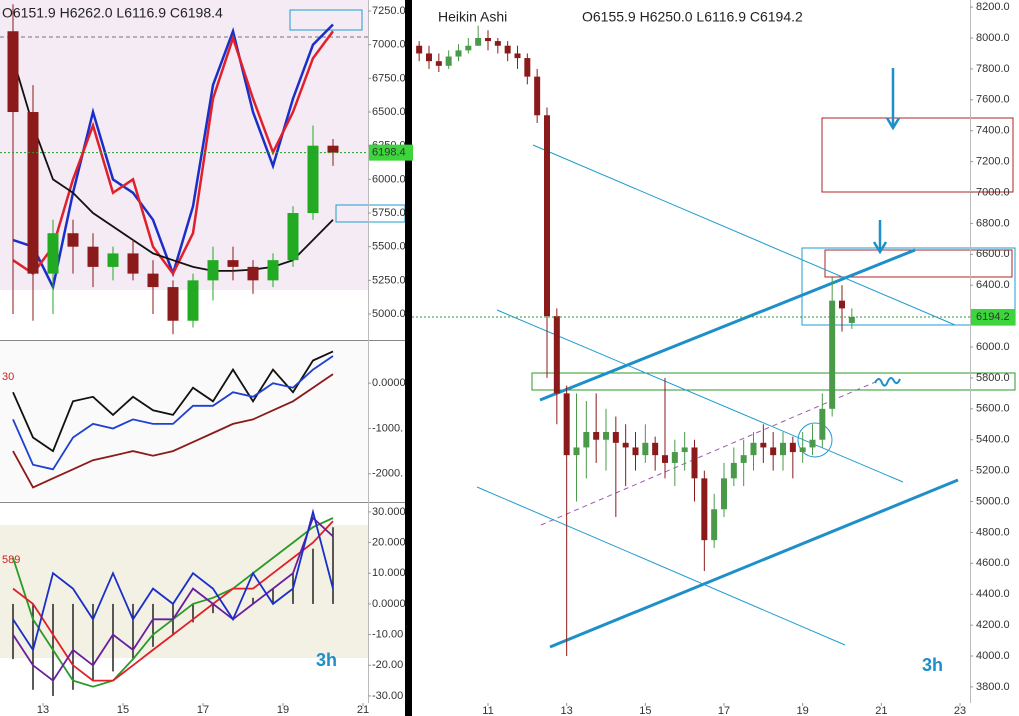 Image resolution: width=1019 pixels, height=716 pixels. What do you see at coordinates (993, 594) in the screenshot?
I see `y-tick-label: 4400.0` at bounding box center [993, 594].